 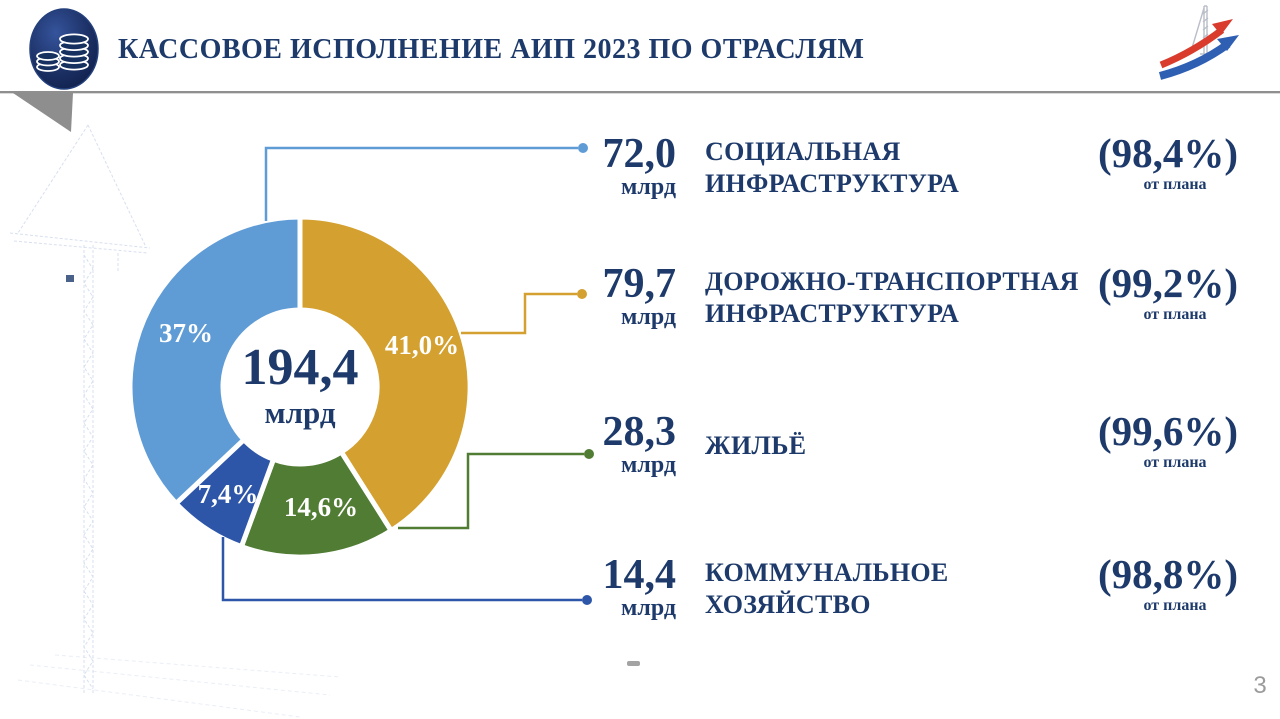 What do you see at coordinates (64, 49) in the screenshot?
I see `coins-stack-icon` at bounding box center [64, 49].